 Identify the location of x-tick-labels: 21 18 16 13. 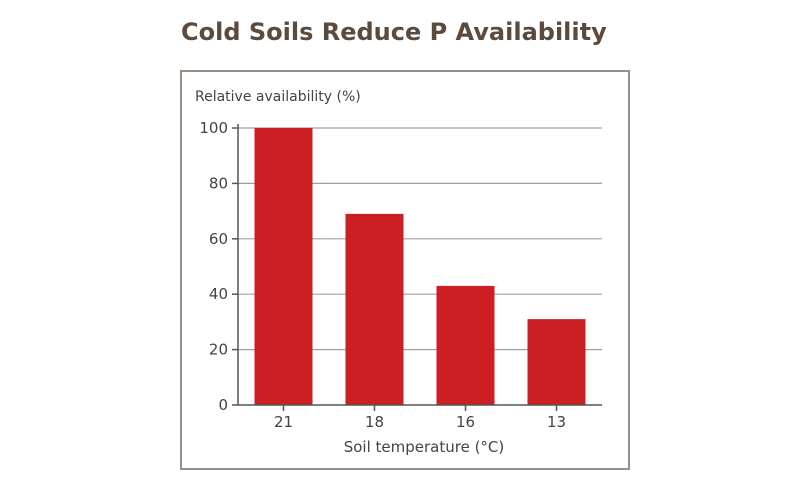
(420, 422).